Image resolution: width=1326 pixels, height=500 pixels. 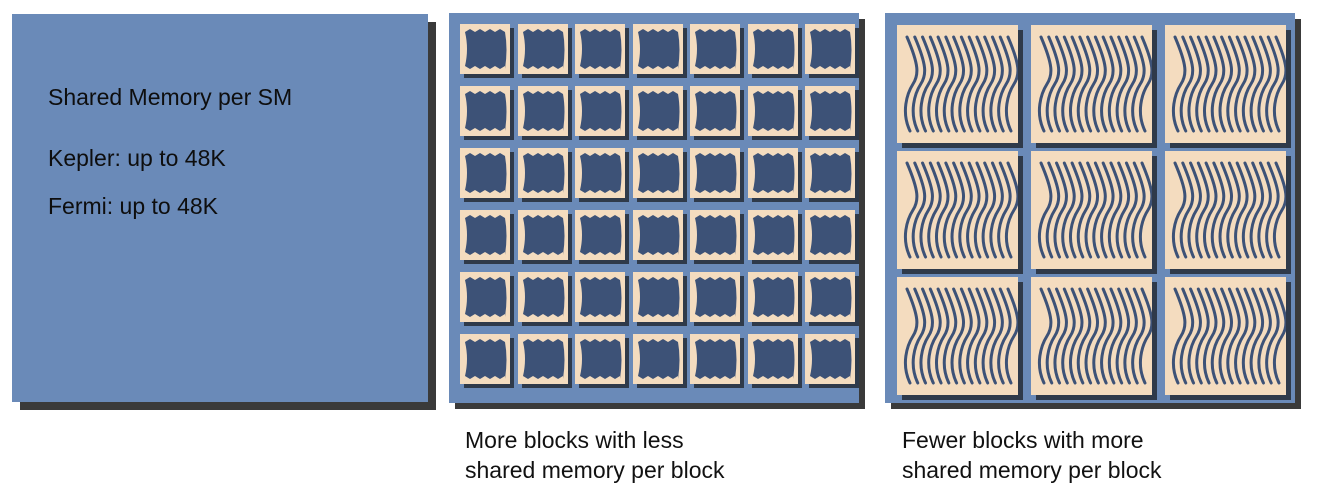 What do you see at coordinates (133, 206) in the screenshot?
I see `fermi-line: Fermi: up to 48K` at bounding box center [133, 206].